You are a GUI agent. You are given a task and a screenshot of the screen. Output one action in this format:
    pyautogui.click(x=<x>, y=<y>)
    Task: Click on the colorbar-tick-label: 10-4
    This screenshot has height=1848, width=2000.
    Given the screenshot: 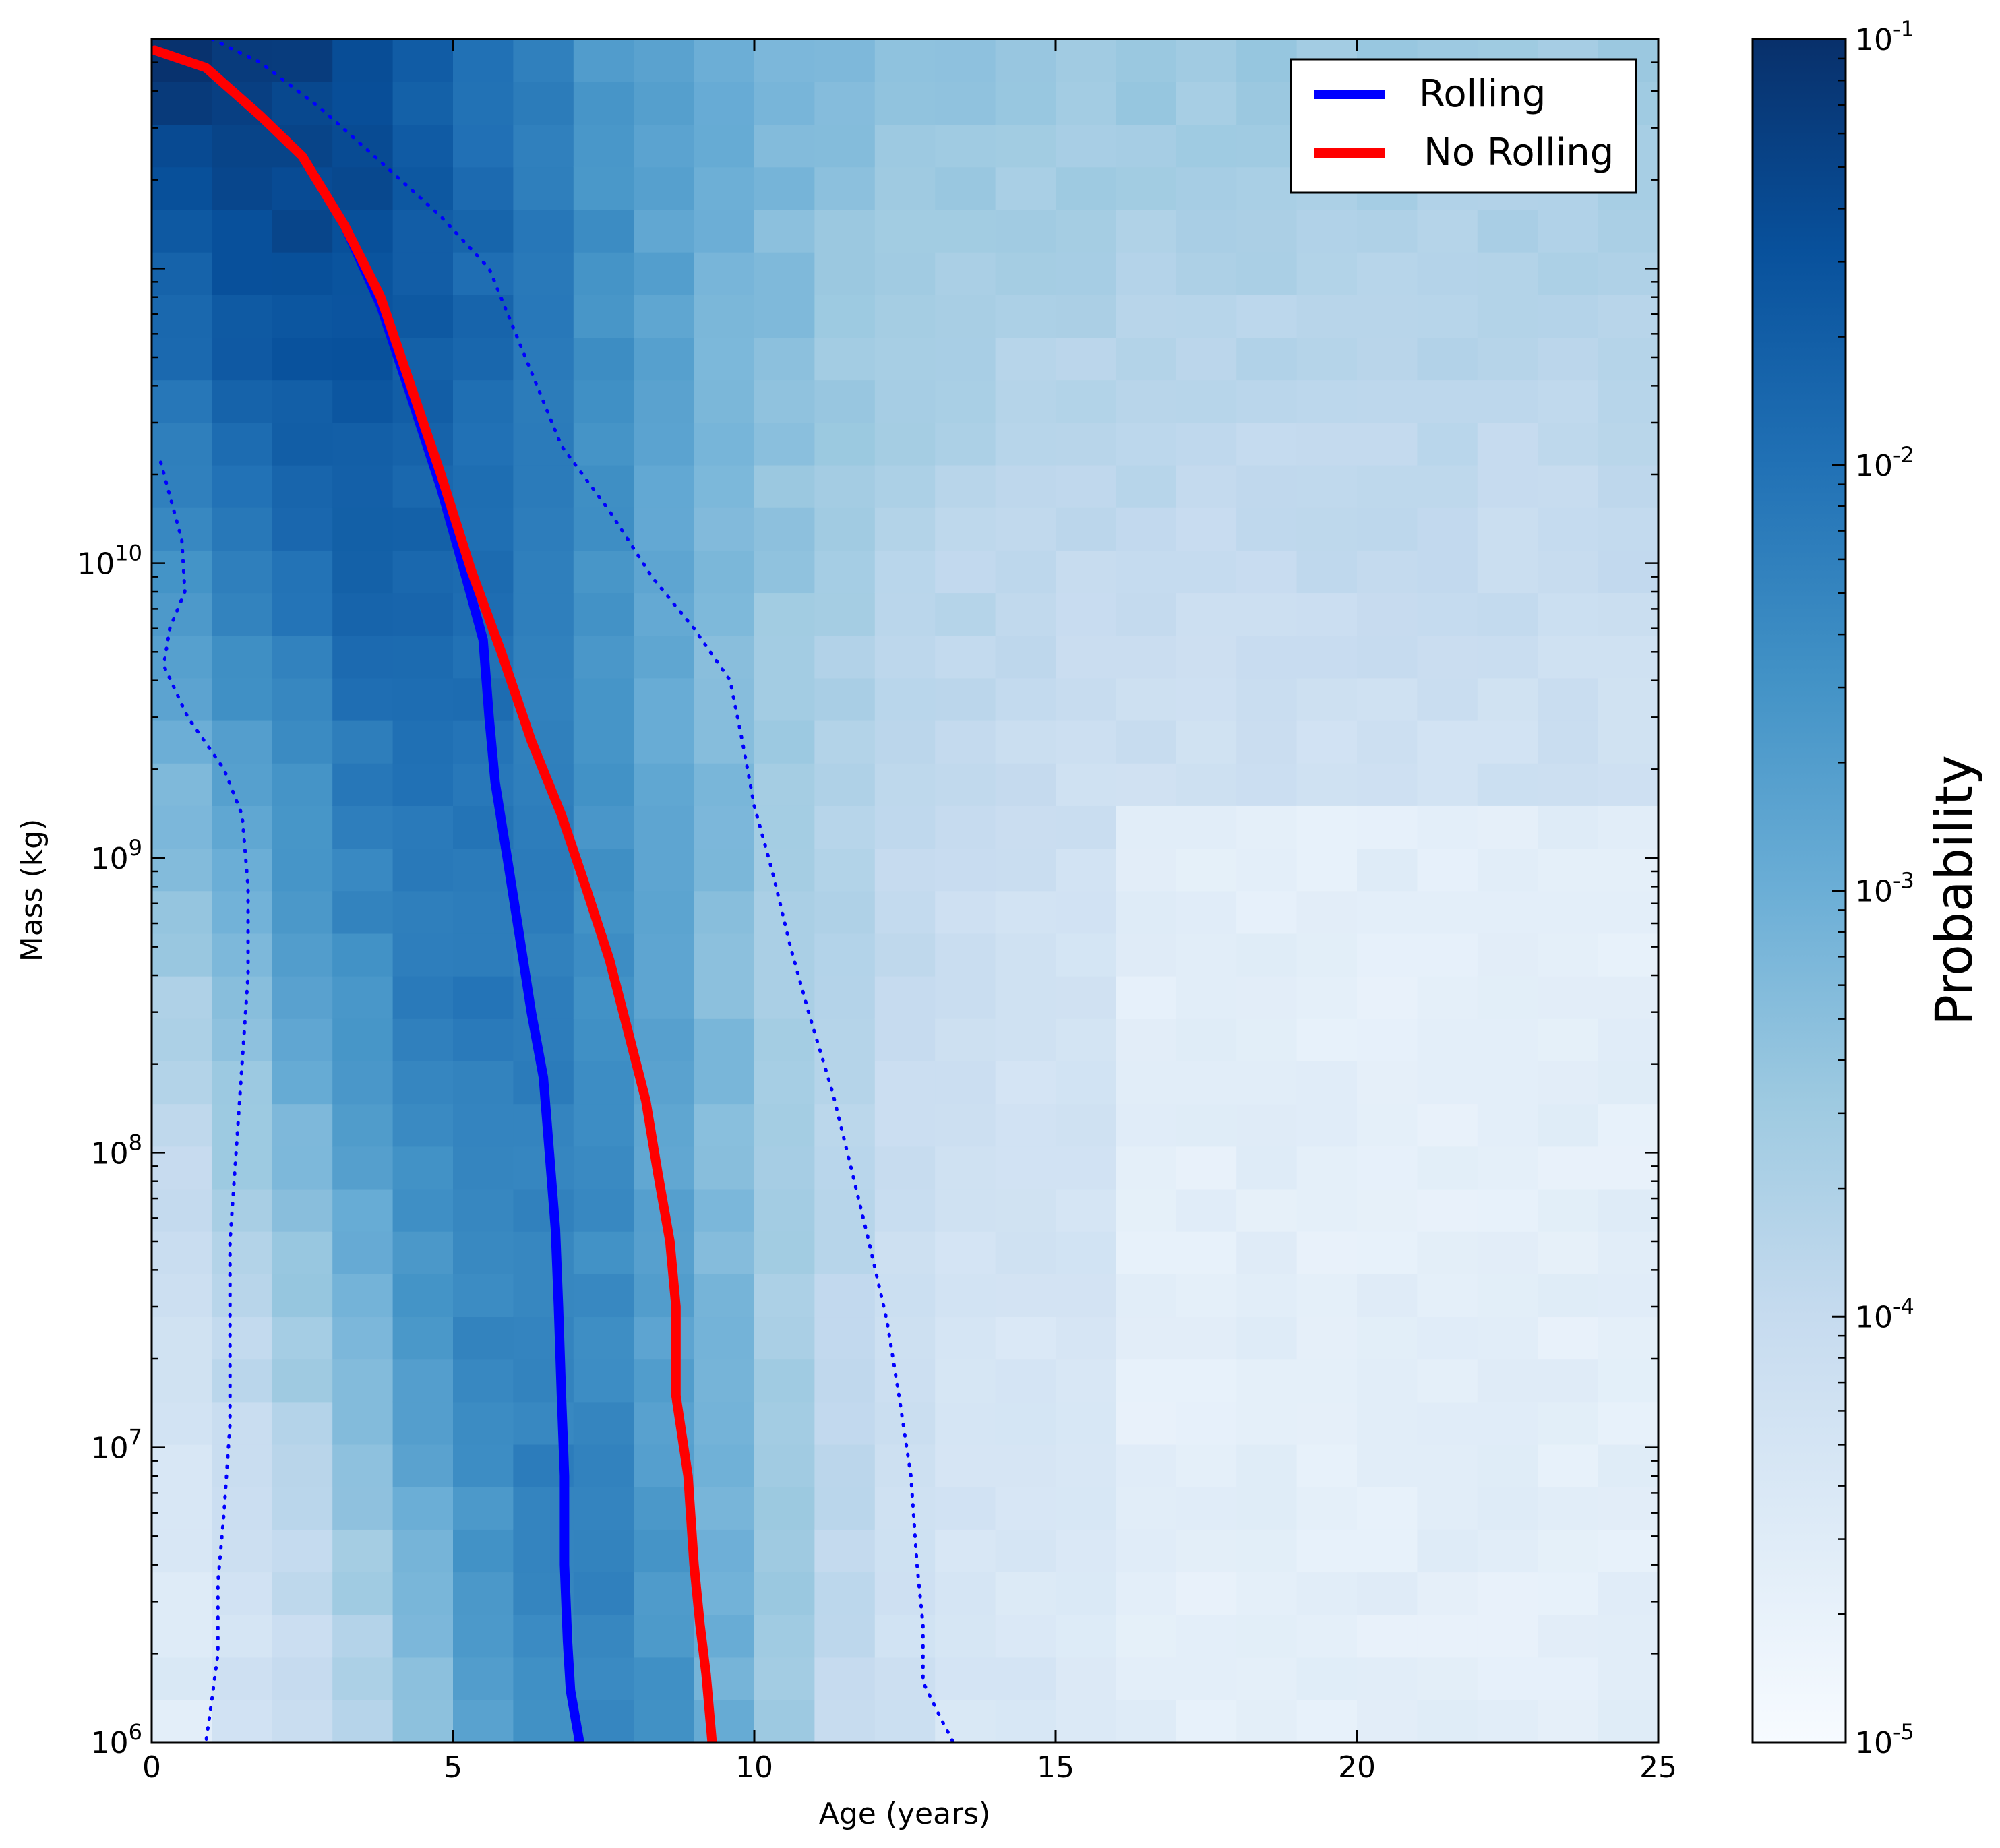 What is the action you would take?
    pyautogui.click(x=1884, y=1313)
    